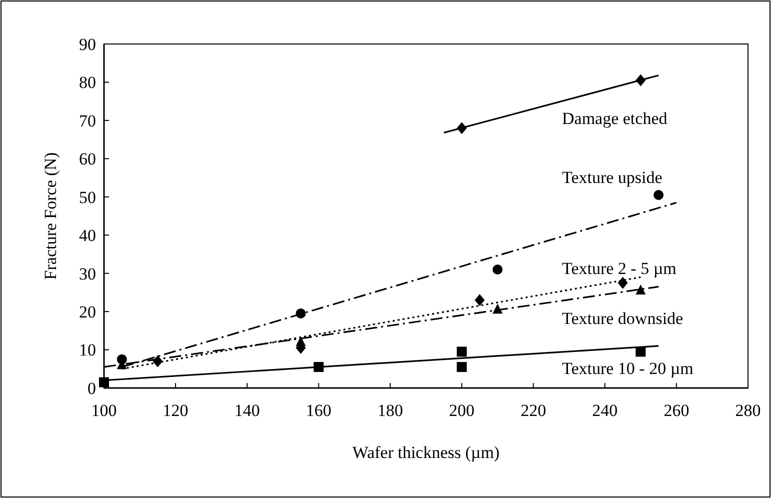 This screenshot has width=771, height=498. Describe the element at coordinates (462, 410) in the screenshot. I see `x-tick-label: 200` at that location.